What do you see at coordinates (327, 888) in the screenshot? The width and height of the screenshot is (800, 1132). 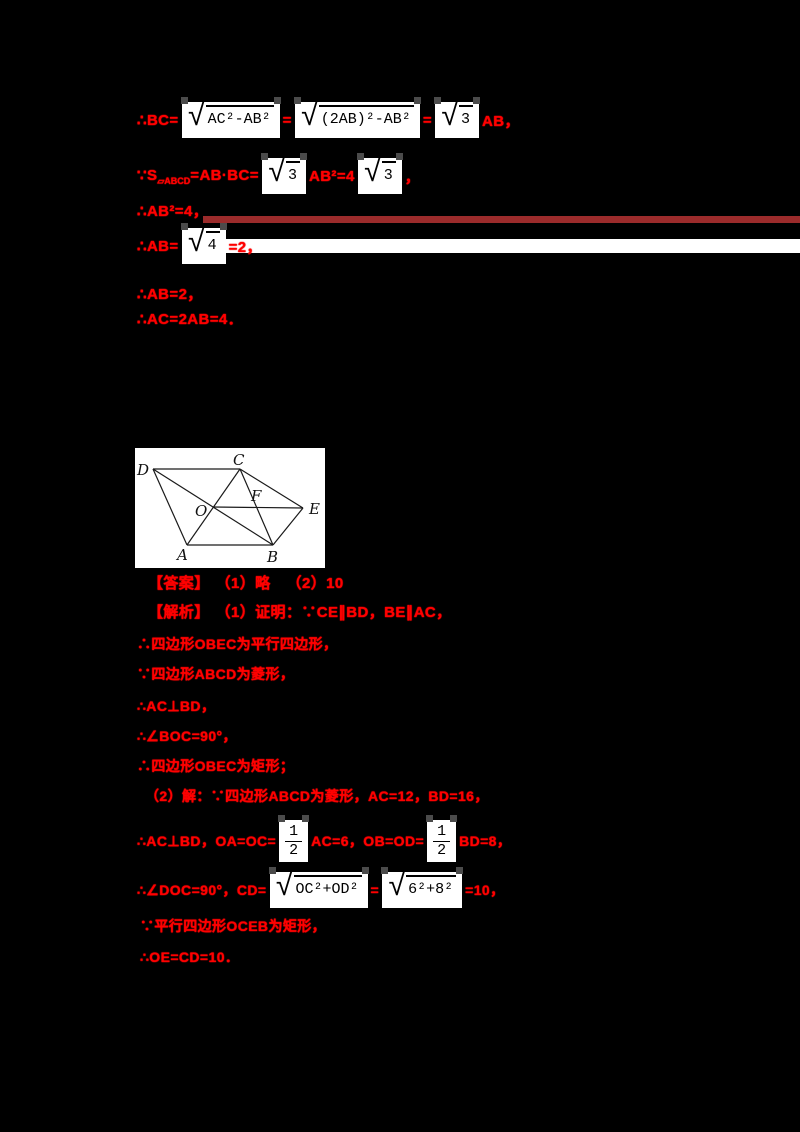 I see `radicand: OC²+OD²` at bounding box center [327, 888].